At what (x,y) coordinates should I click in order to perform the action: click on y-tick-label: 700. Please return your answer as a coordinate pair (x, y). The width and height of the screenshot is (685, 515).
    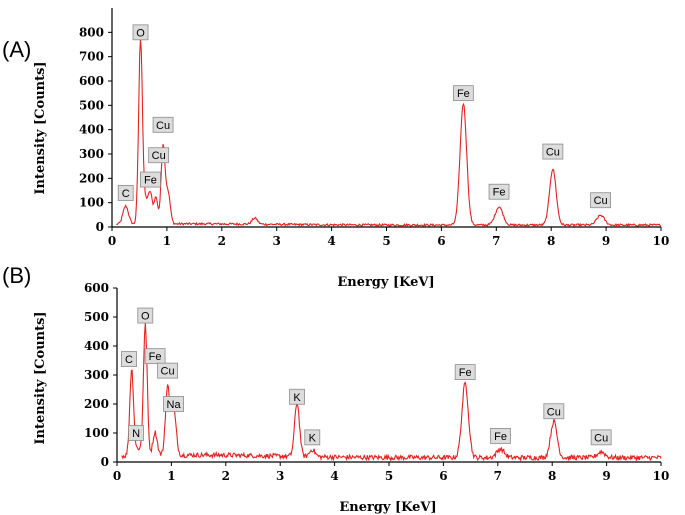
    Looking at the image, I should click on (91, 57).